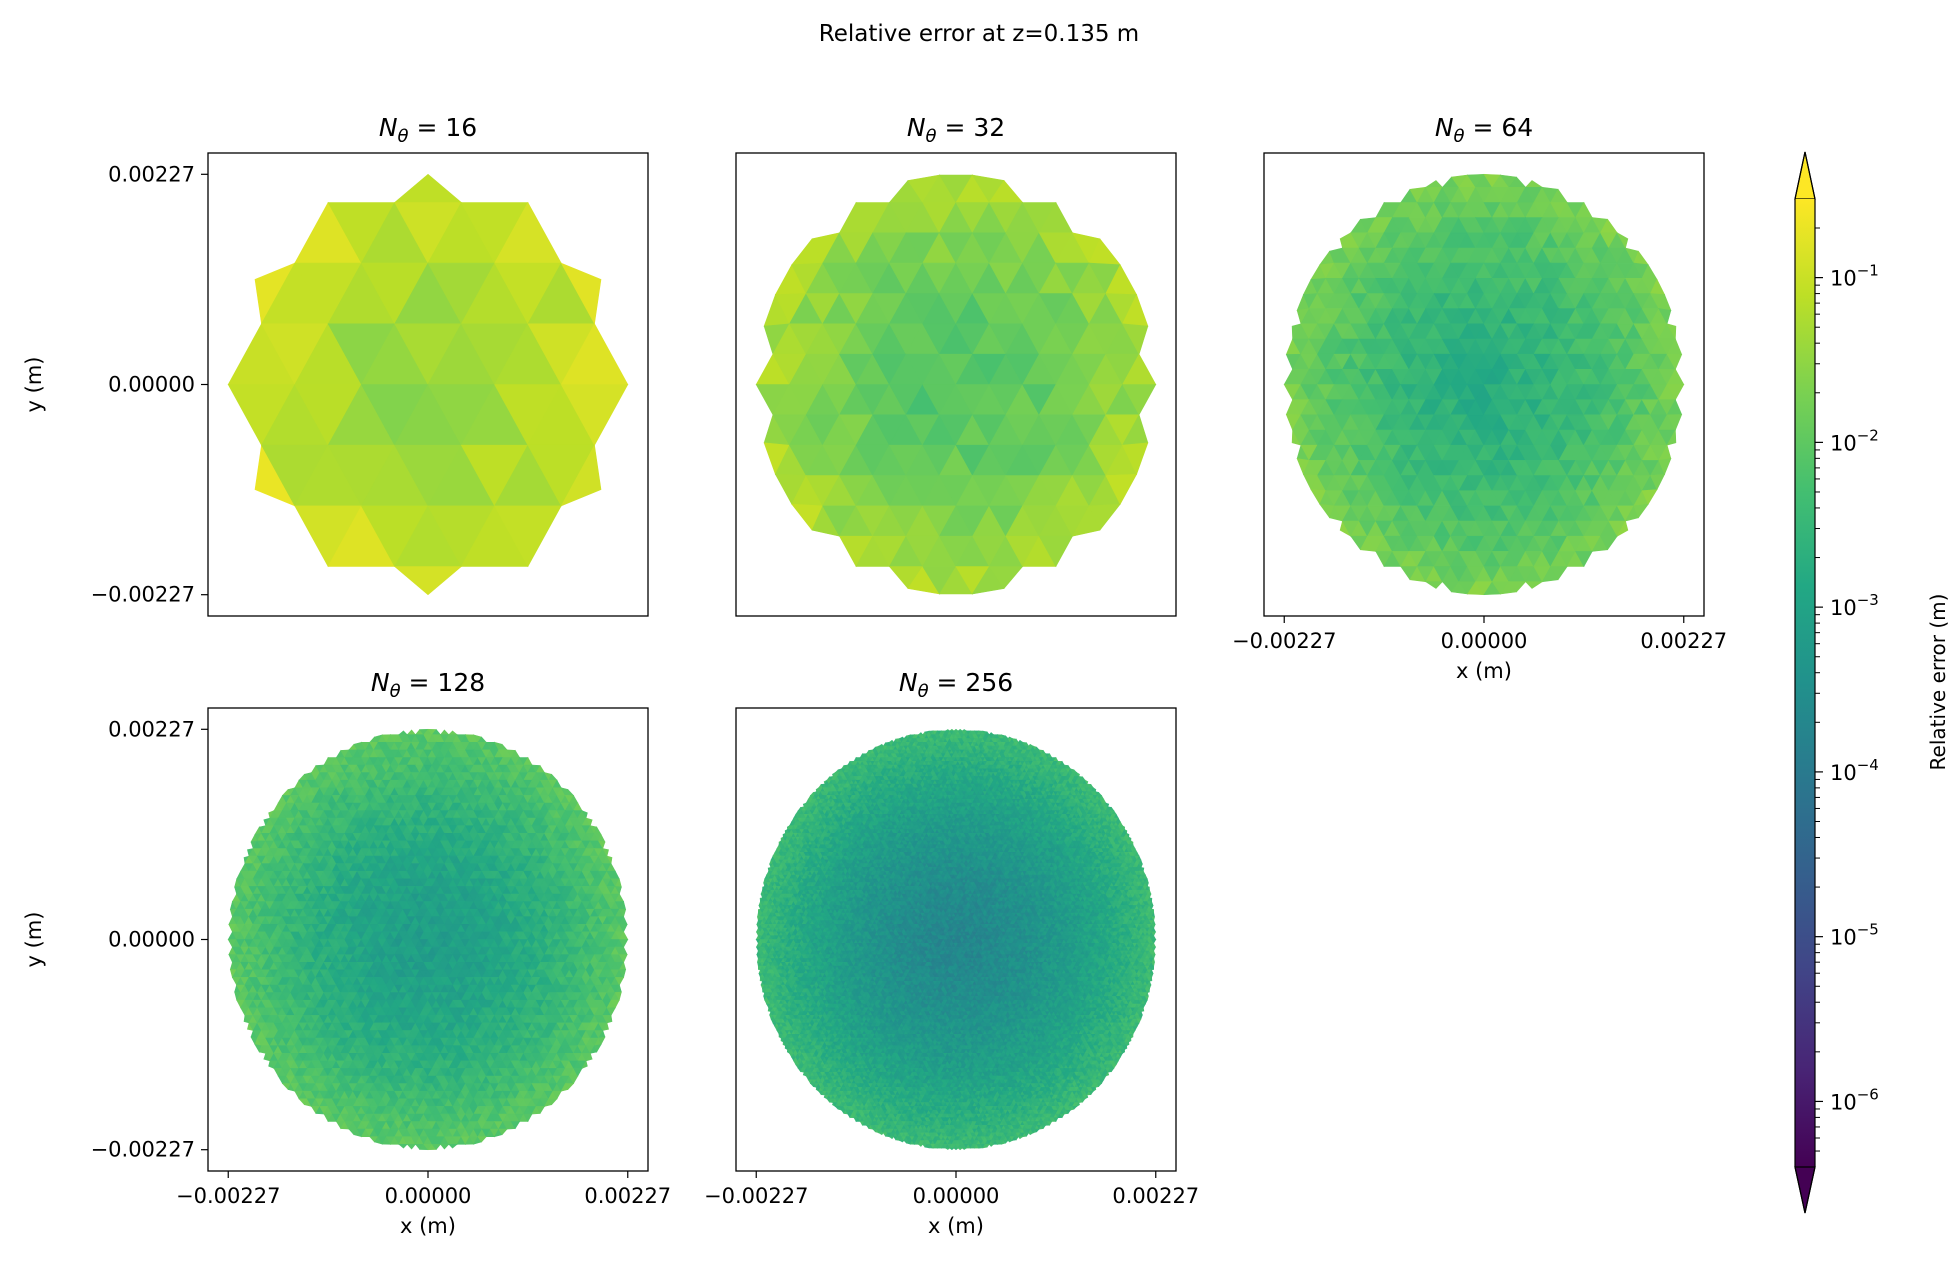 This screenshot has height=1268, width=1959. I want to click on subplot-64: Nθ = 64 −0.00227 0.00000 0.00227 x (m), so click(1479, 398).